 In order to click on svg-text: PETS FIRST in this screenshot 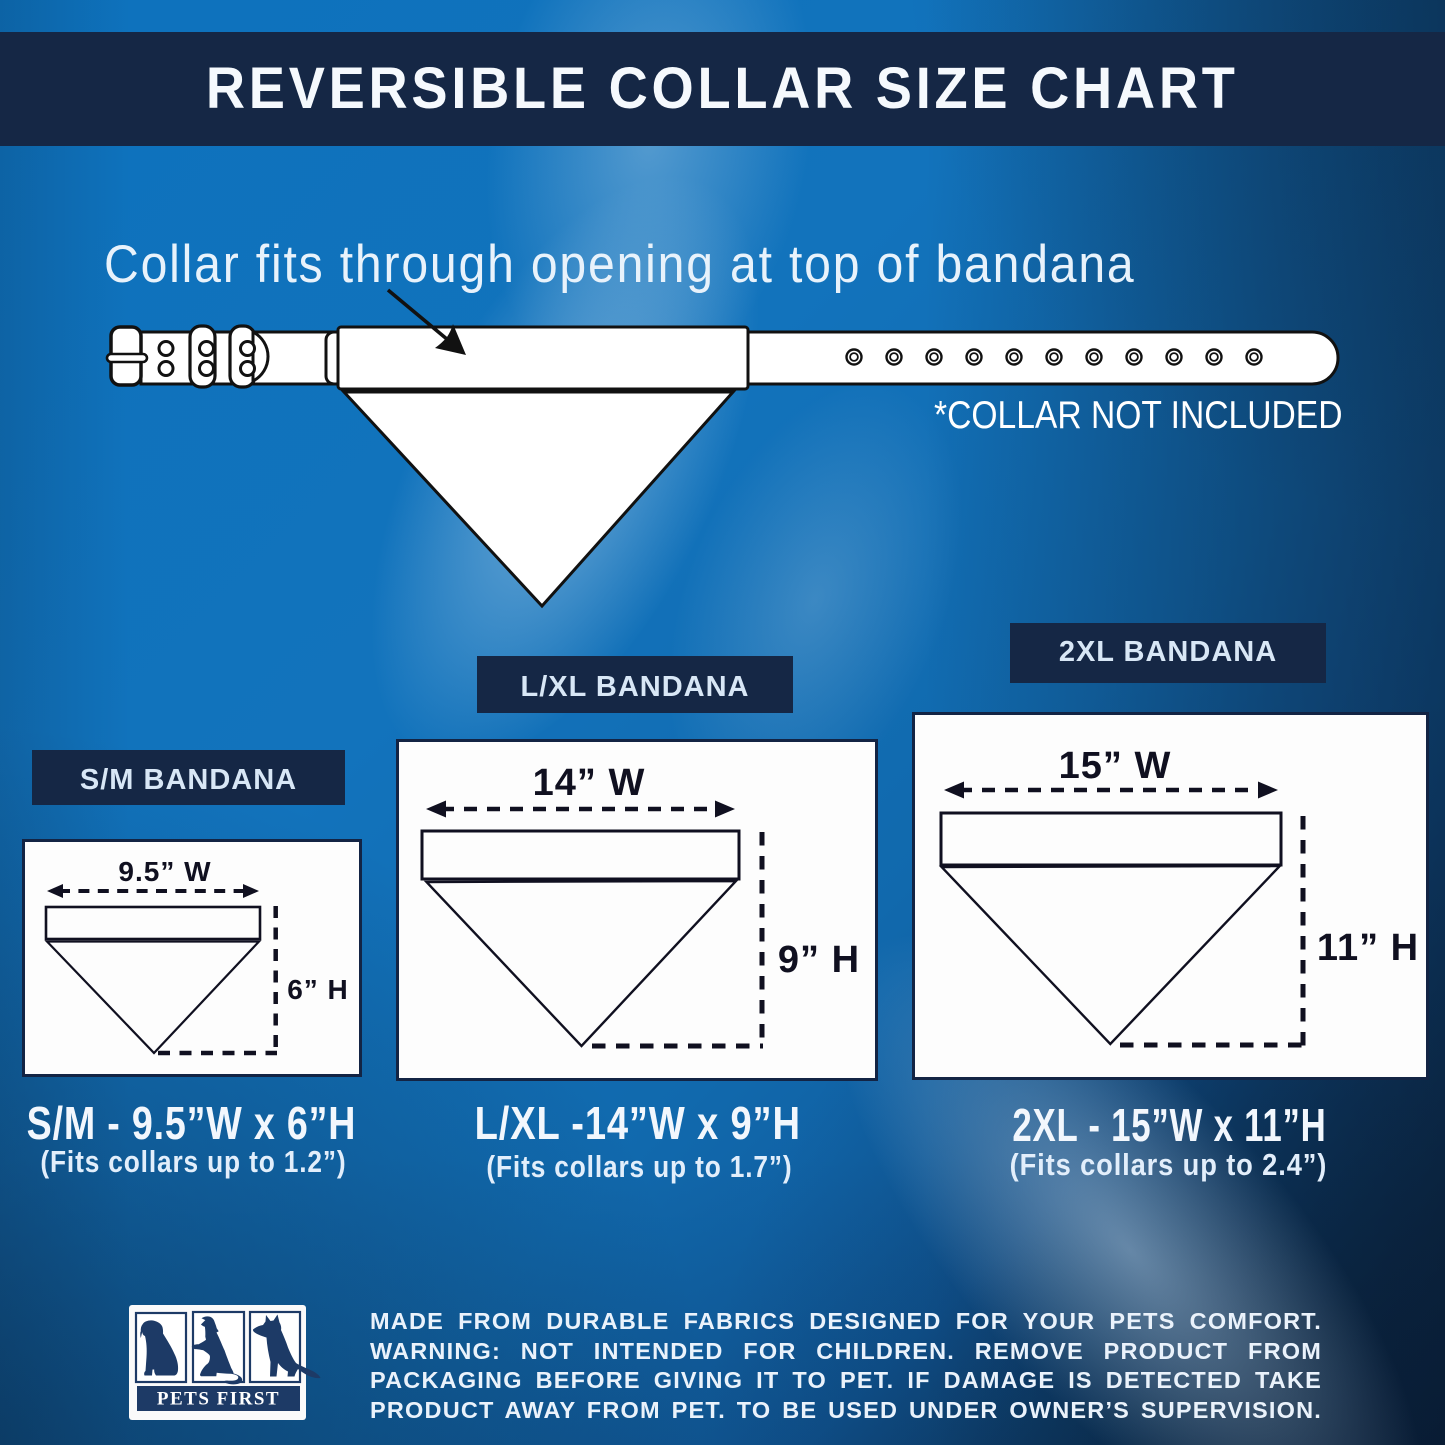, I will do `click(218, 1399)`.